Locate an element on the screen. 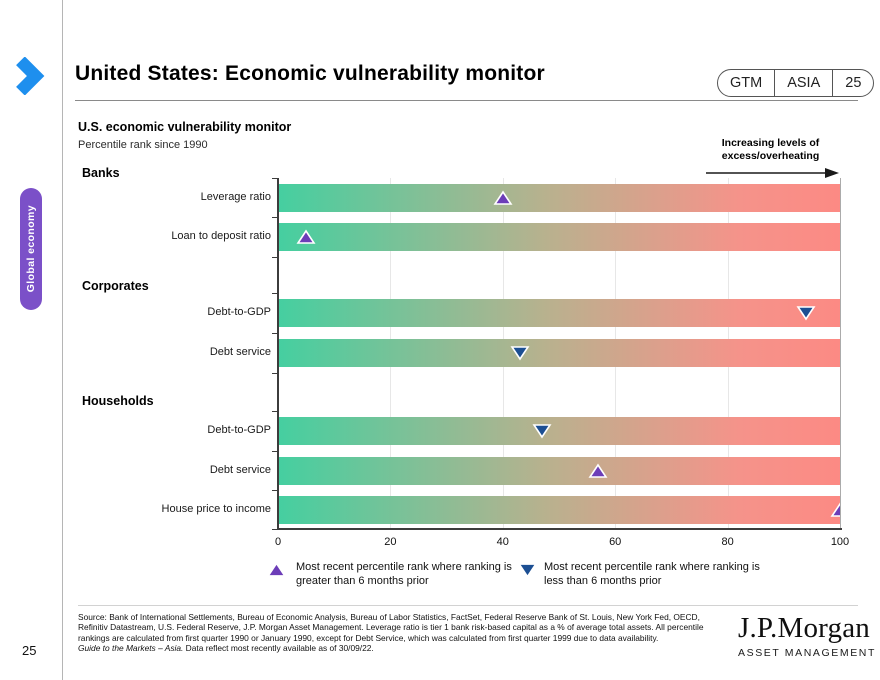 This screenshot has width=880, height=680. gtm-italic: Guide to the Markets – Asia. is located at coordinates (131, 648).